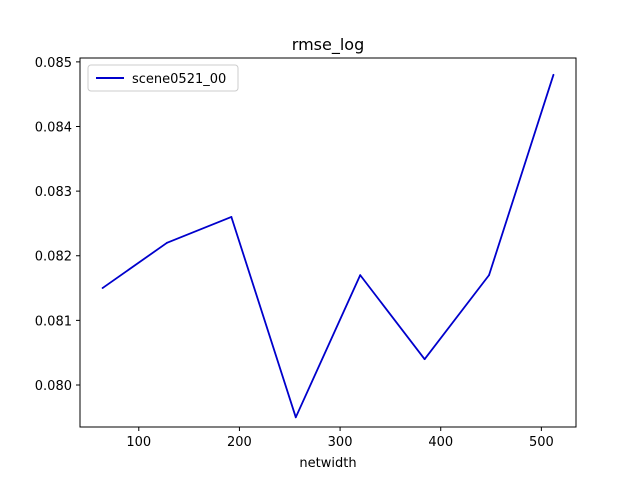  What do you see at coordinates (53, 63) in the screenshot?
I see `y-tick-label: 0.085` at bounding box center [53, 63].